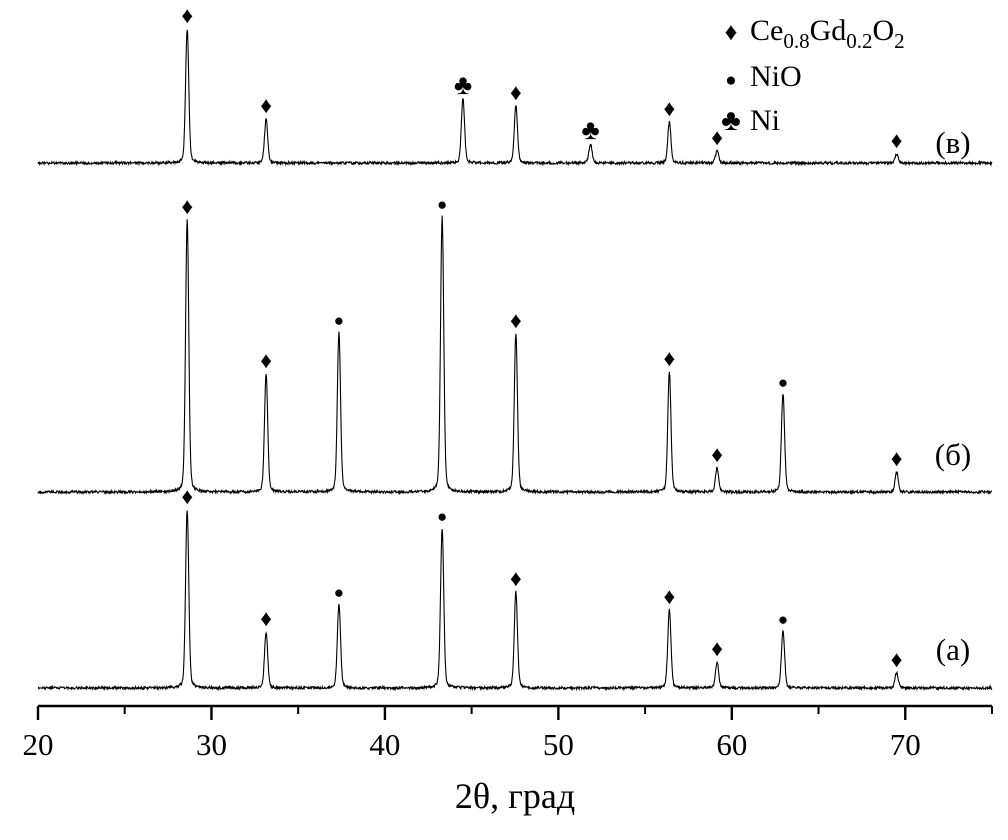  I want to click on series-labels: (а) (б) (в), so click(953, 396).